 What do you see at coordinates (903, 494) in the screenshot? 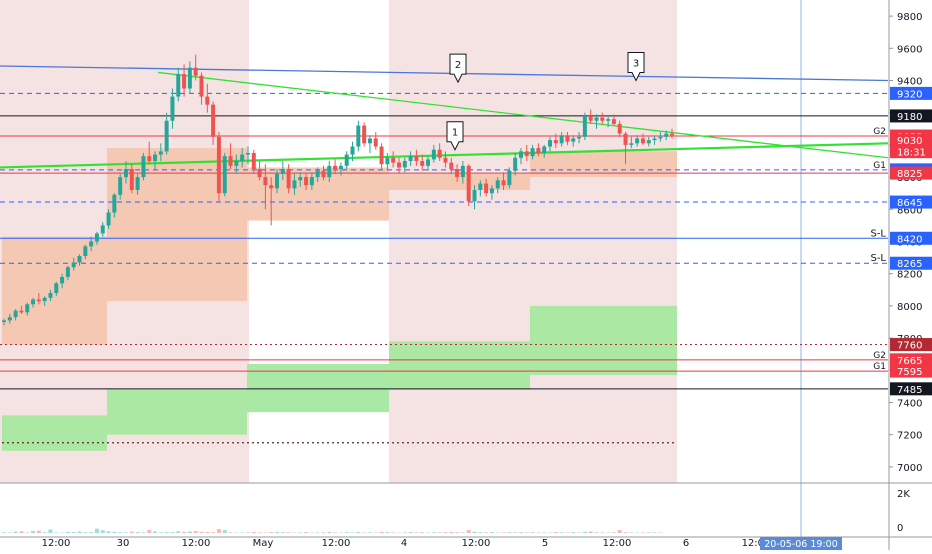
I see `volume-tick-label: 2K` at bounding box center [903, 494].